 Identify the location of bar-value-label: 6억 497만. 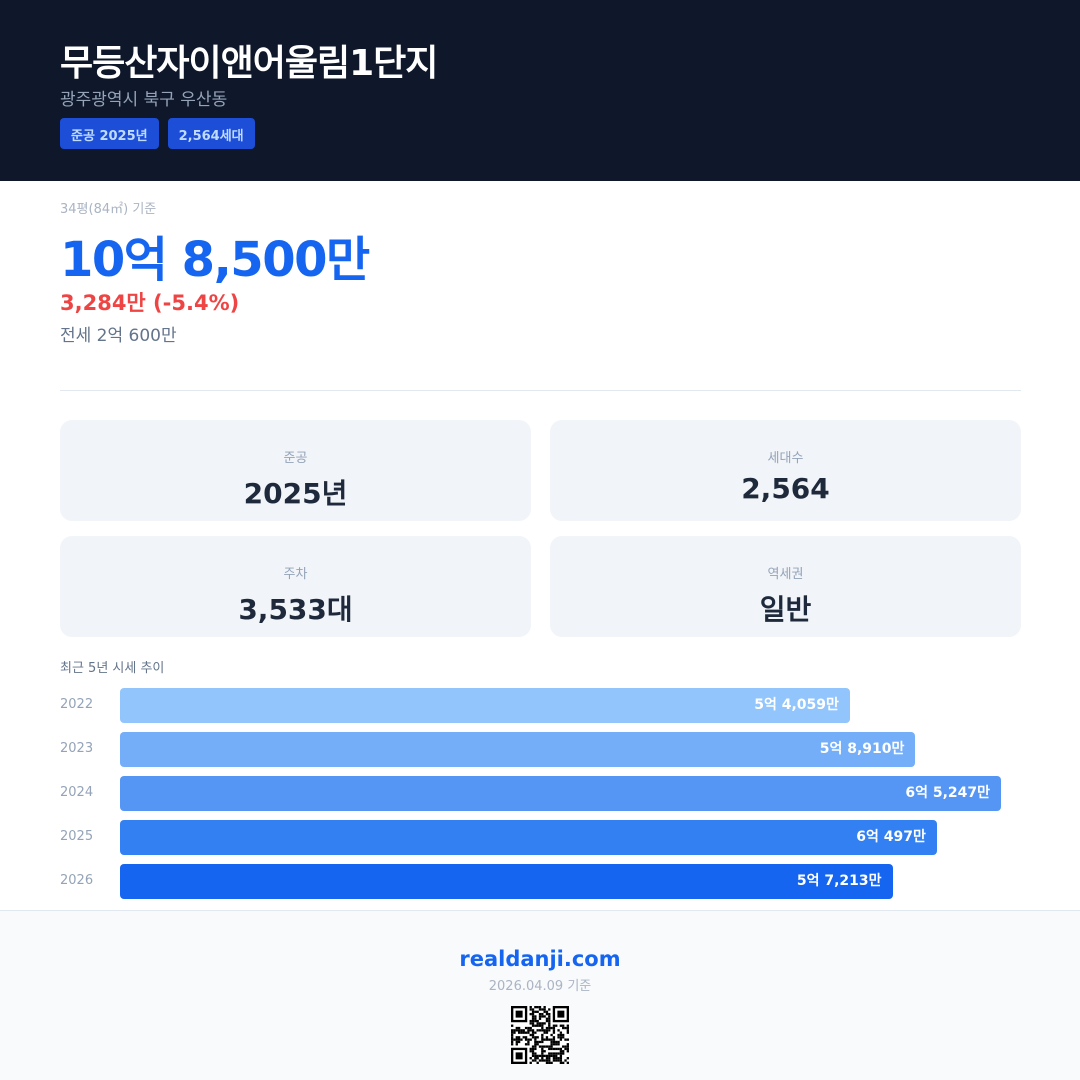
(891, 837).